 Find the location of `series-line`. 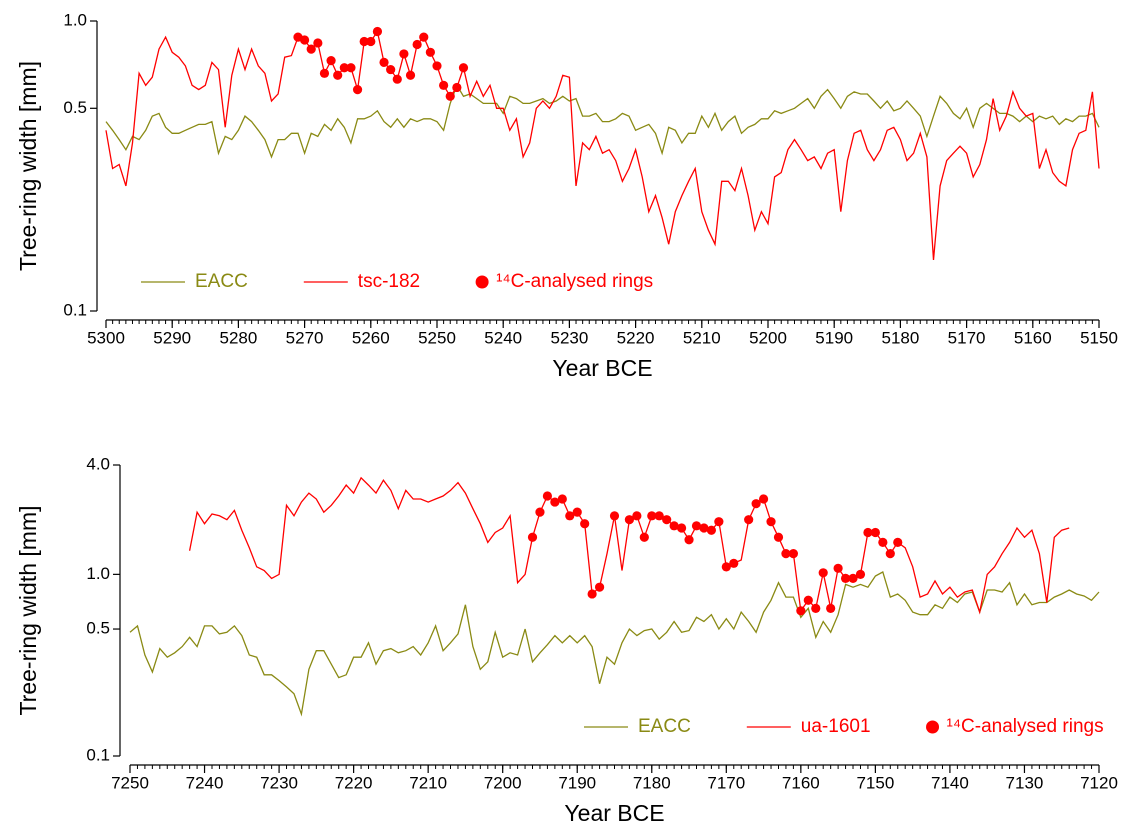

series-line is located at coordinates (602, 121).